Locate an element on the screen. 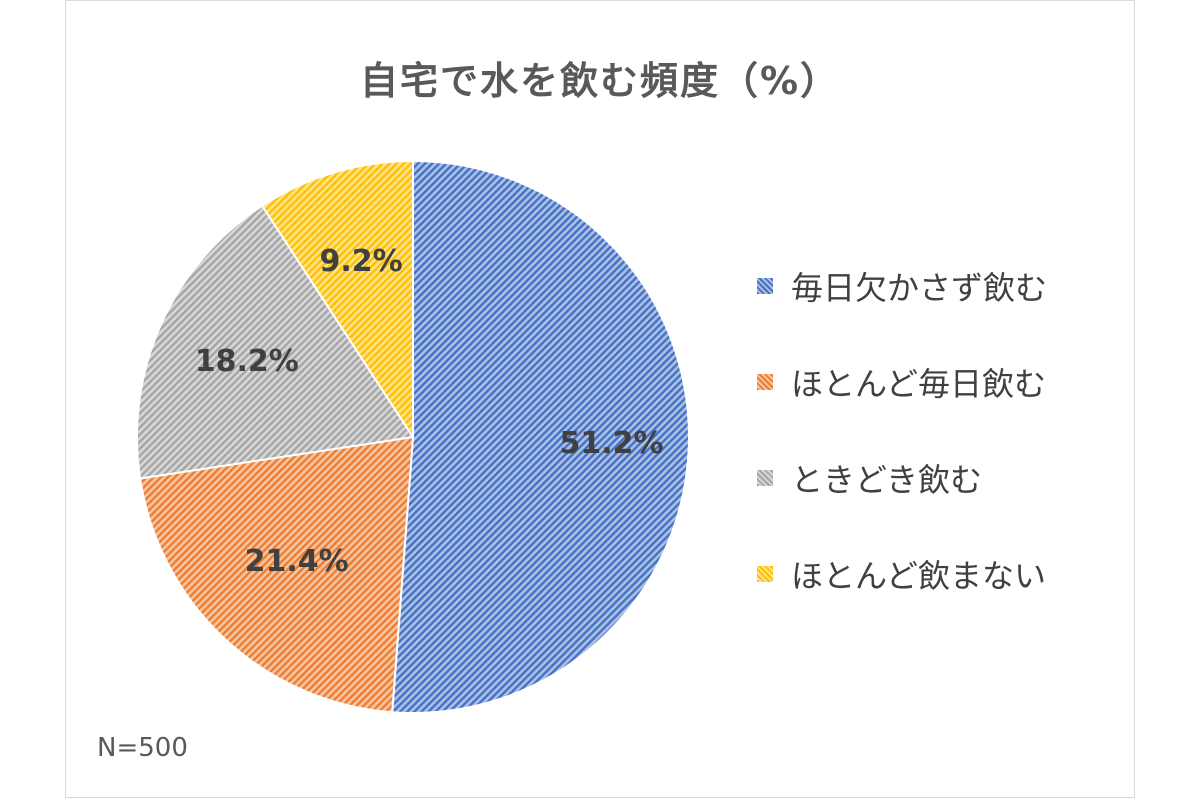 The image size is (1200, 800). legend-label: ほとんど飲まない is located at coordinates (919, 576).